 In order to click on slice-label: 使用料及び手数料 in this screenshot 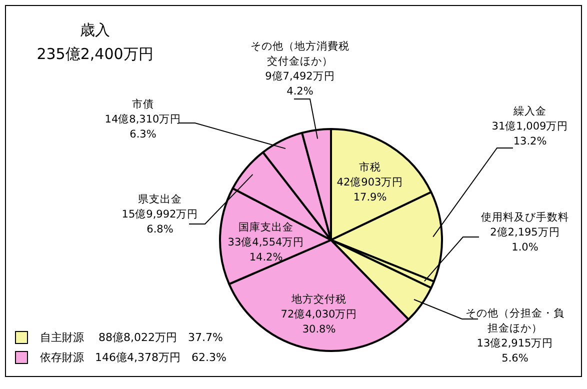, I will do `click(525, 217)`.